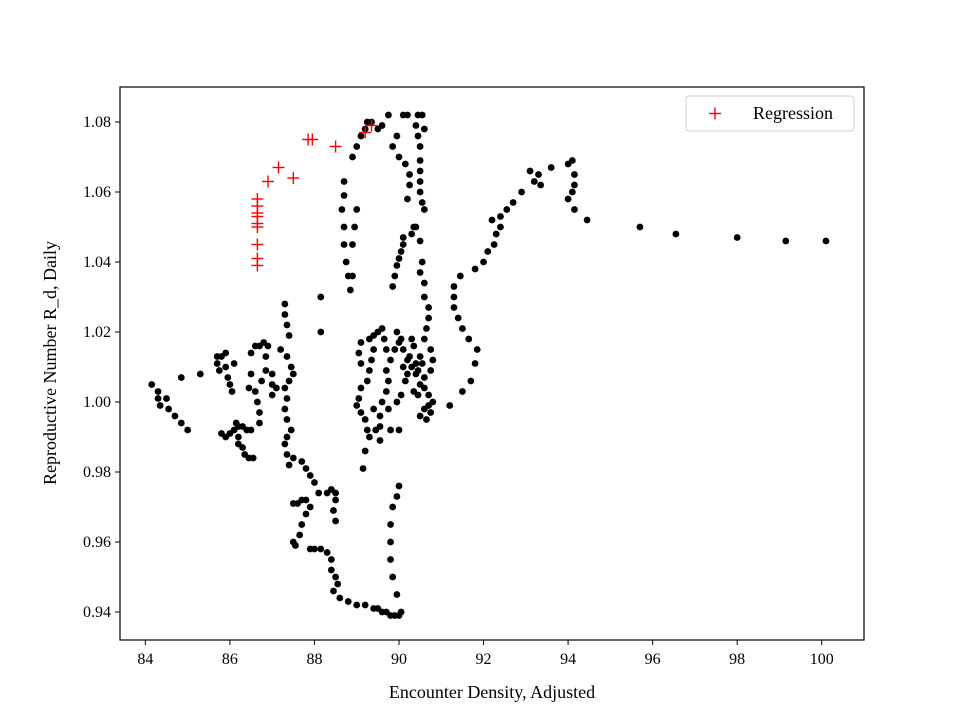  Describe the element at coordinates (822, 659) in the screenshot. I see `x-tick-label: 100` at that location.